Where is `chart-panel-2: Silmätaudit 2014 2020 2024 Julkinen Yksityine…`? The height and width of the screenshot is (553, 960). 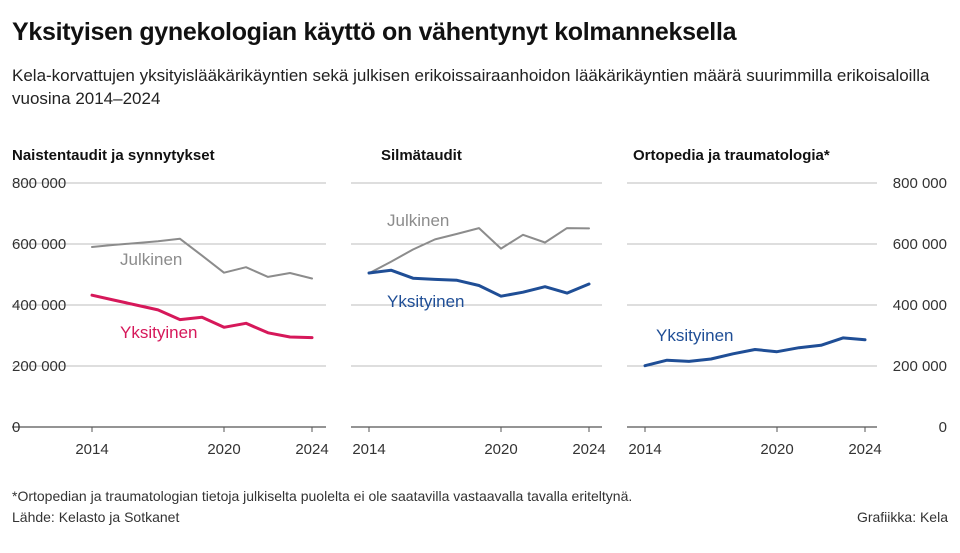 chart-panel-2: Silmätaudit 2014 2020 2024 Julkinen Yksityine… is located at coordinates (478, 302).